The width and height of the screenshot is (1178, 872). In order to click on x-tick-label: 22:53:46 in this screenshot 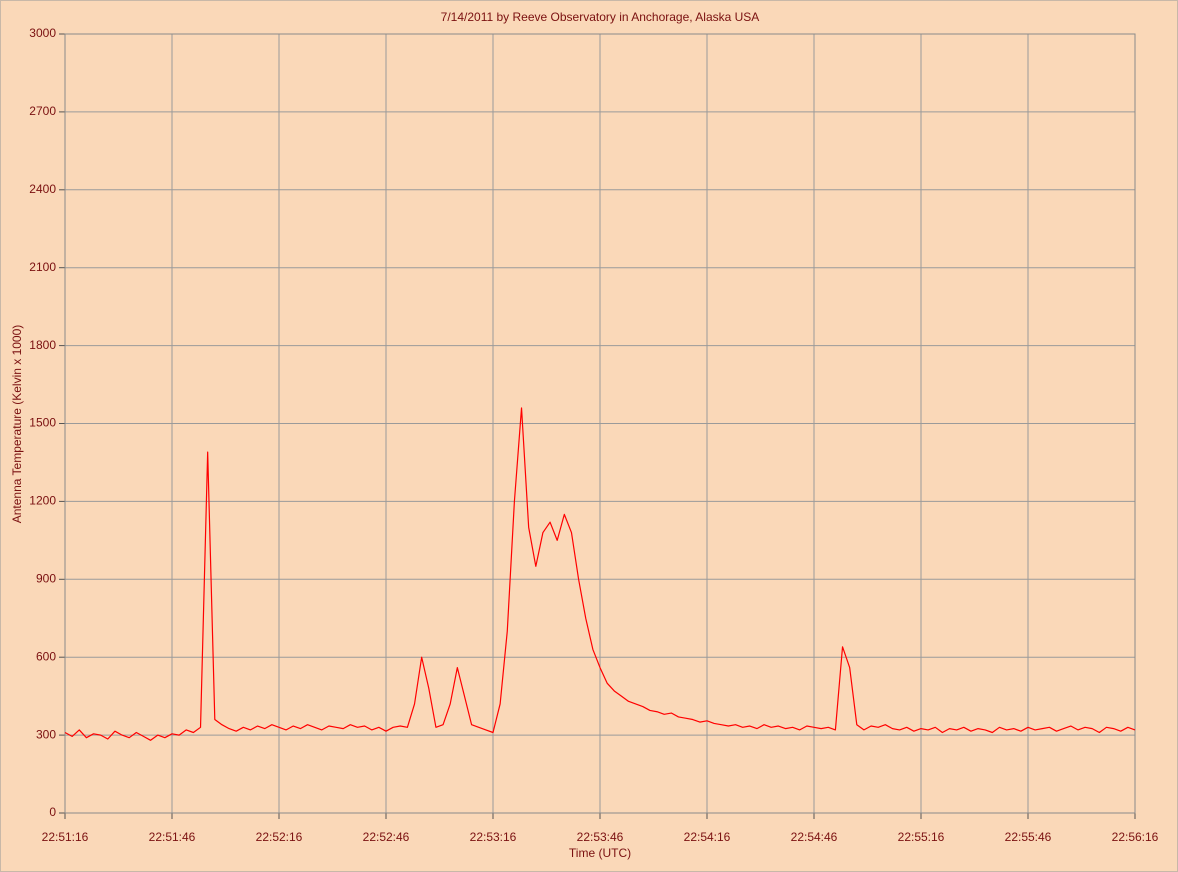, I will do `click(600, 837)`.